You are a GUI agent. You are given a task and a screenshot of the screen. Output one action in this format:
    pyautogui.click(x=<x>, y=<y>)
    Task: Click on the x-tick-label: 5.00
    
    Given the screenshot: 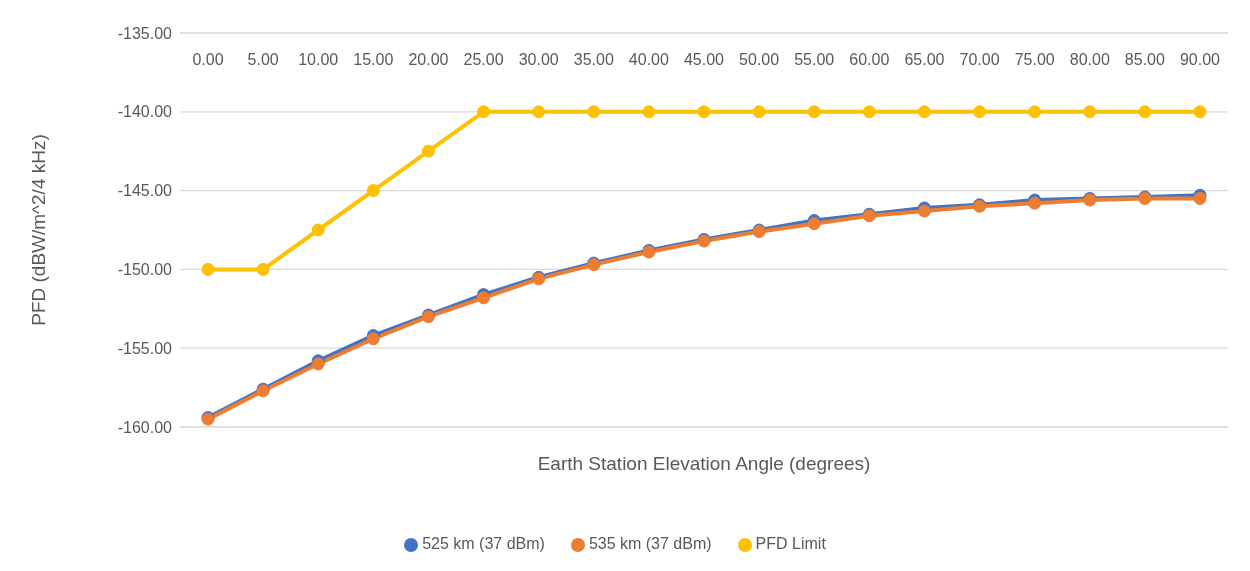 What is the action you would take?
    pyautogui.click(x=263, y=59)
    